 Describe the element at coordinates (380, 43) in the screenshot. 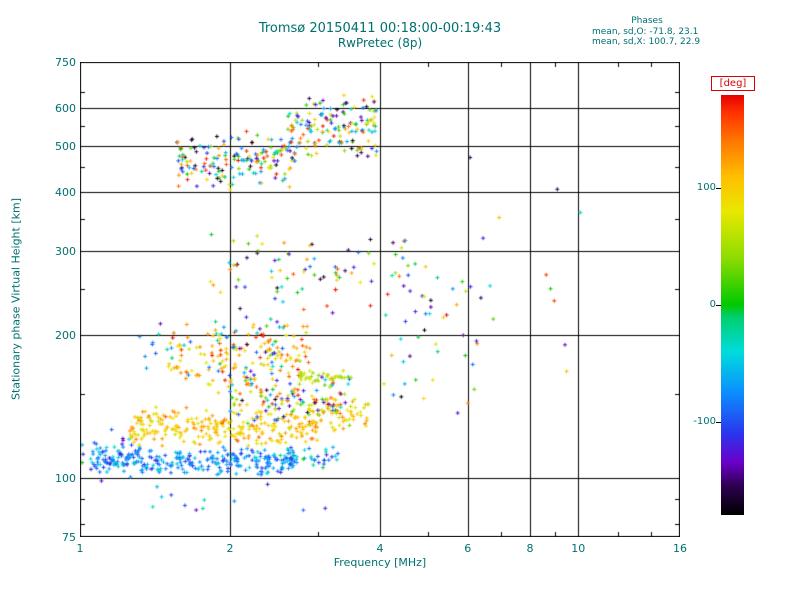

I see `chart-subtitle: RwPretec (8p)` at that location.